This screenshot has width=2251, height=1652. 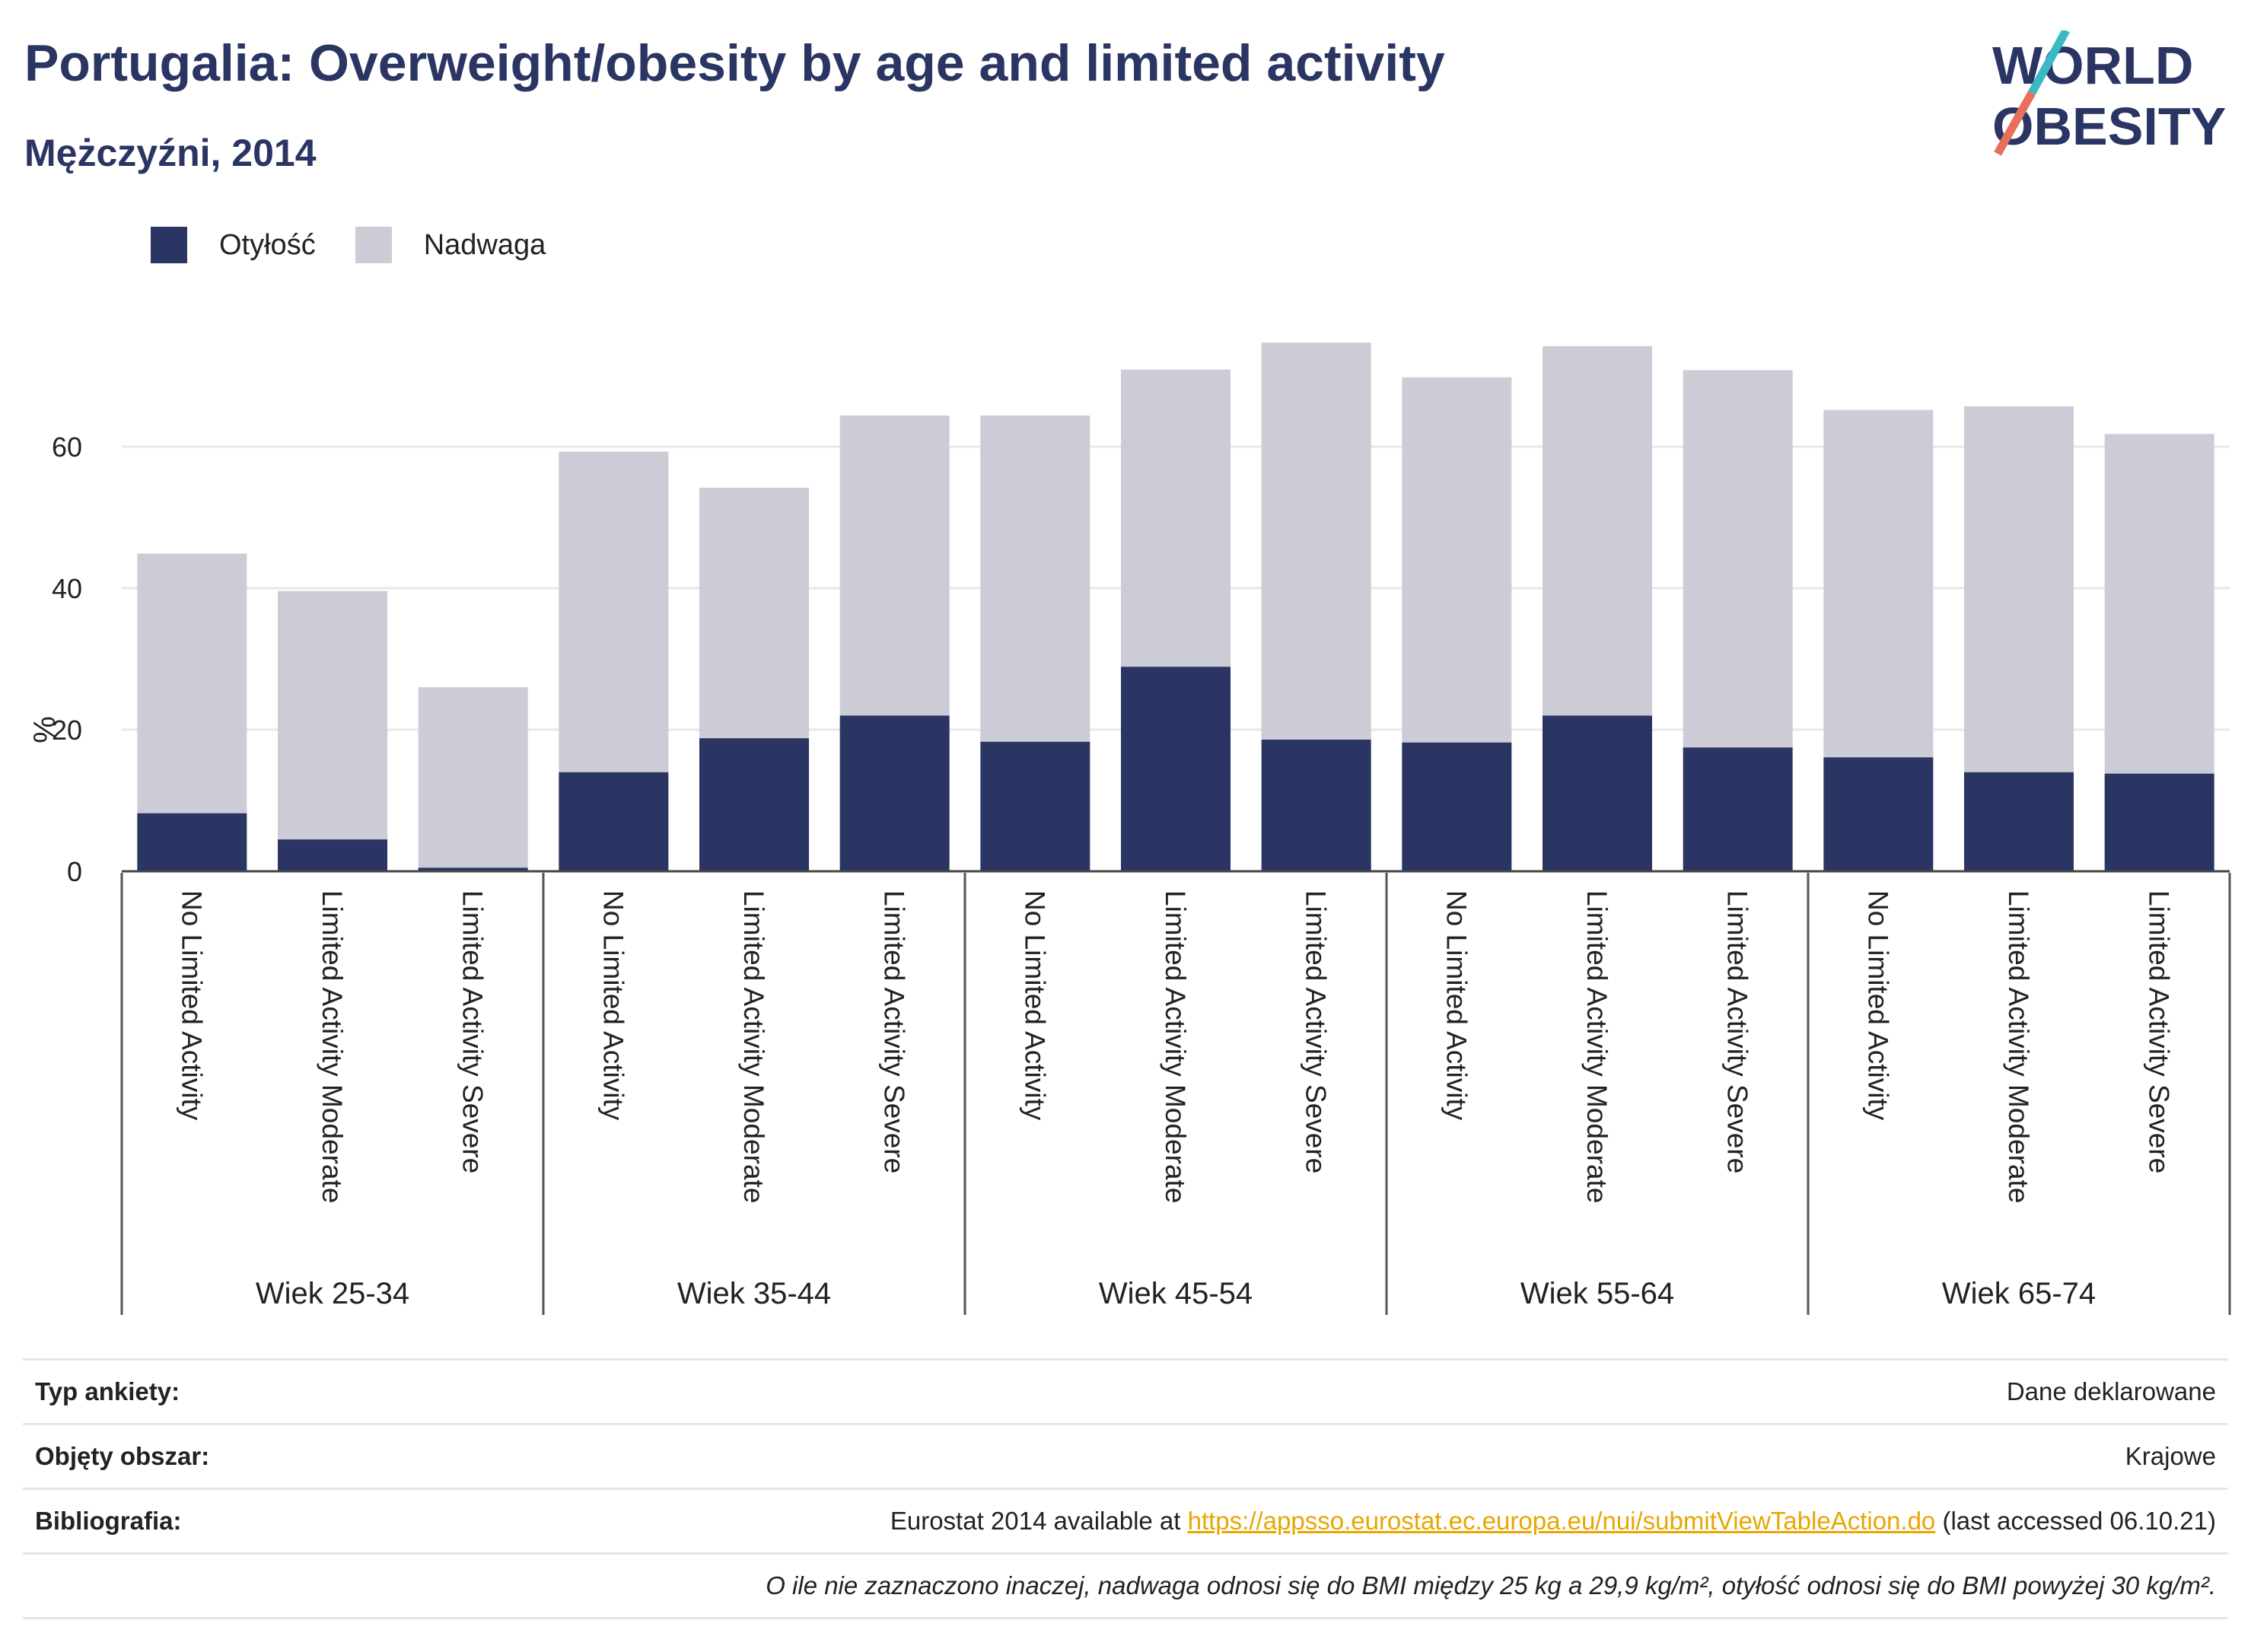 I want to click on group-label: Wiek 25-34, so click(x=332, y=1293).